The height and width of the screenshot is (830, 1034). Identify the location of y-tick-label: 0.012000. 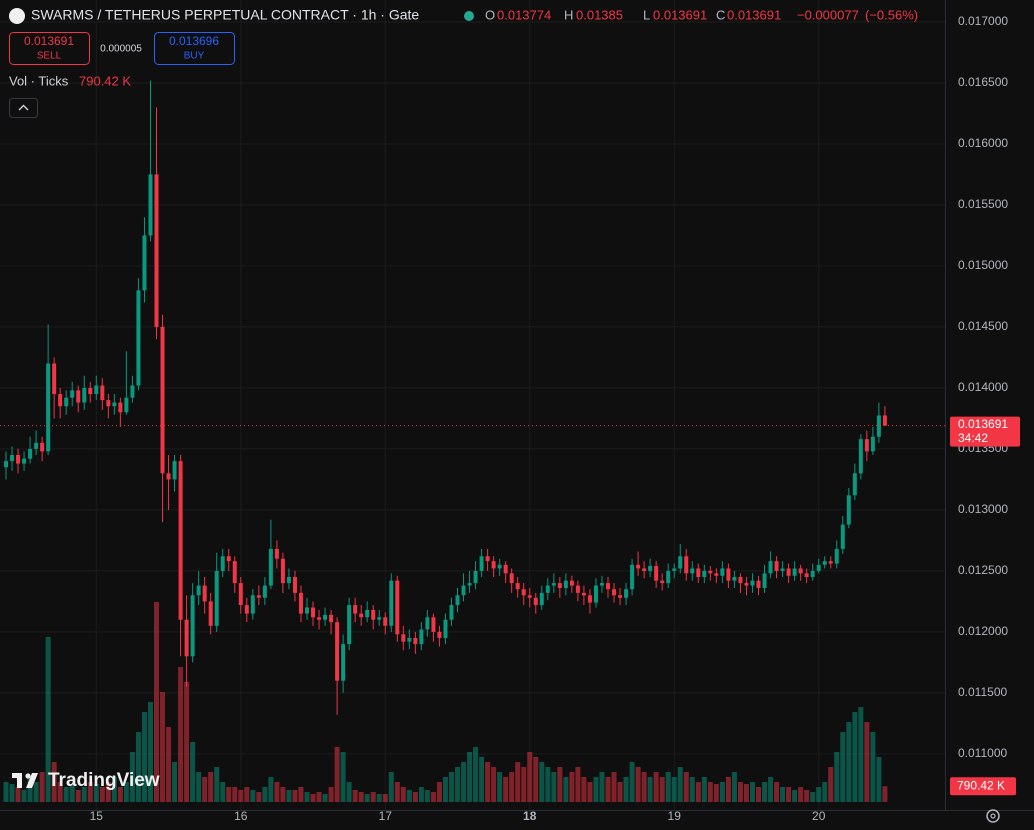
(983, 631).